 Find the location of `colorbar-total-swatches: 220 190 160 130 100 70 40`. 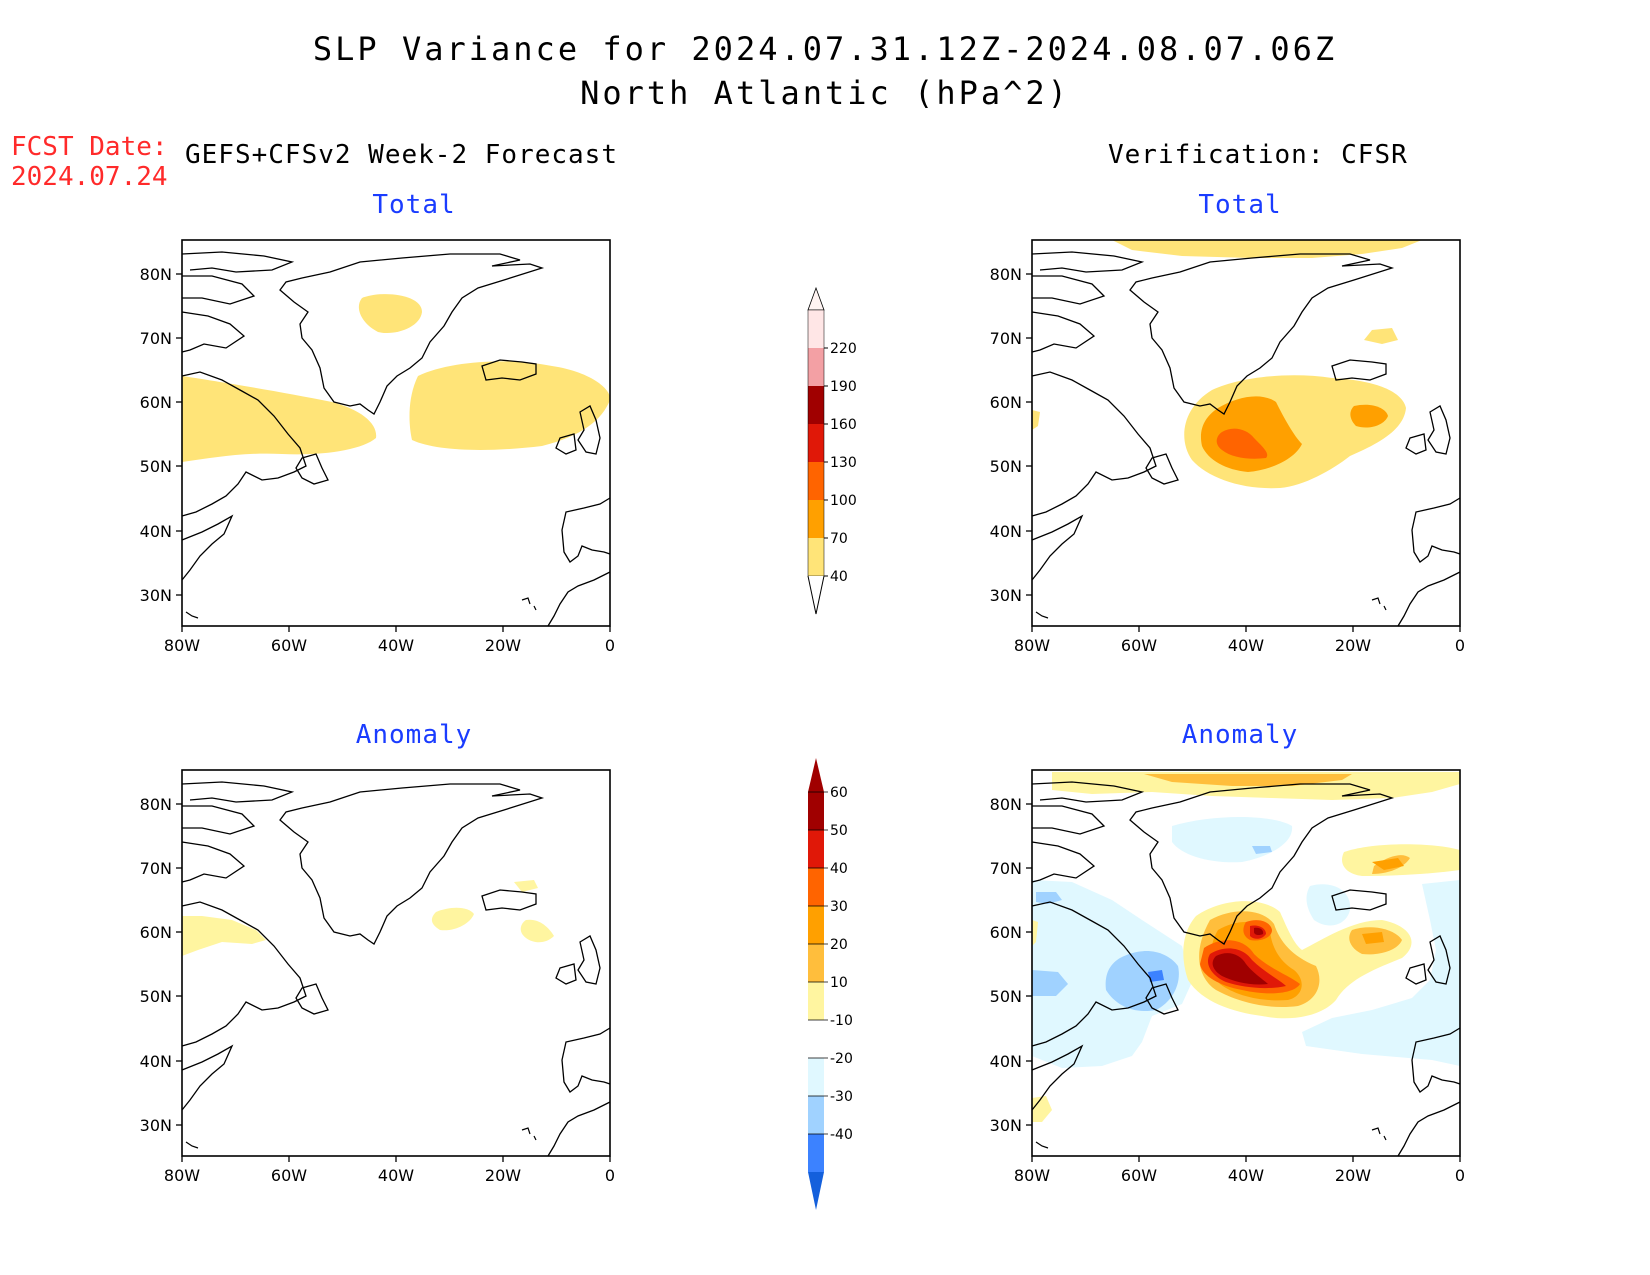

colorbar-total-swatches: 220 190 160 130 100 70 40 is located at coordinates (832, 450).